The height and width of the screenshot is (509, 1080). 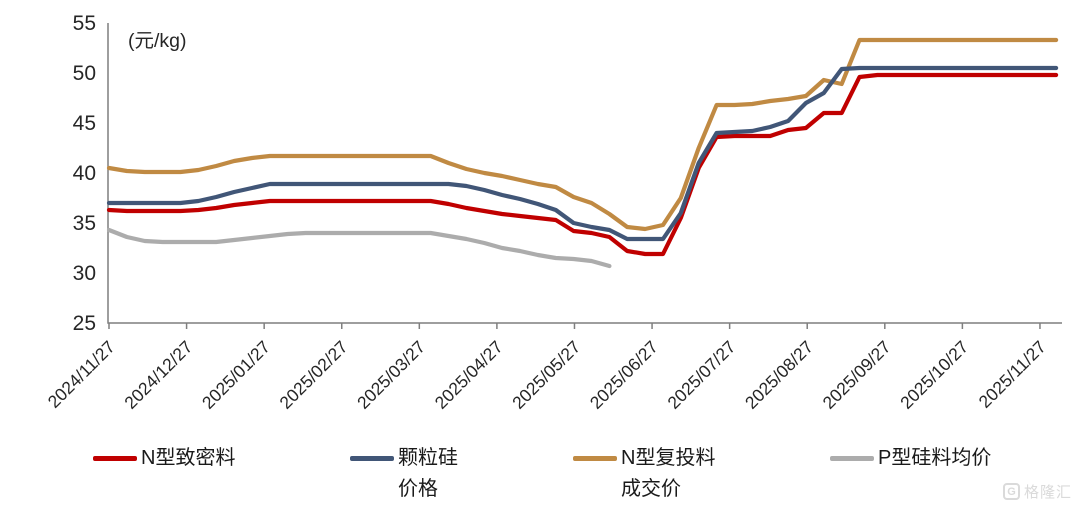 What do you see at coordinates (1011, 491) in the screenshot?
I see `gelonghui-logo-icon: G` at bounding box center [1011, 491].